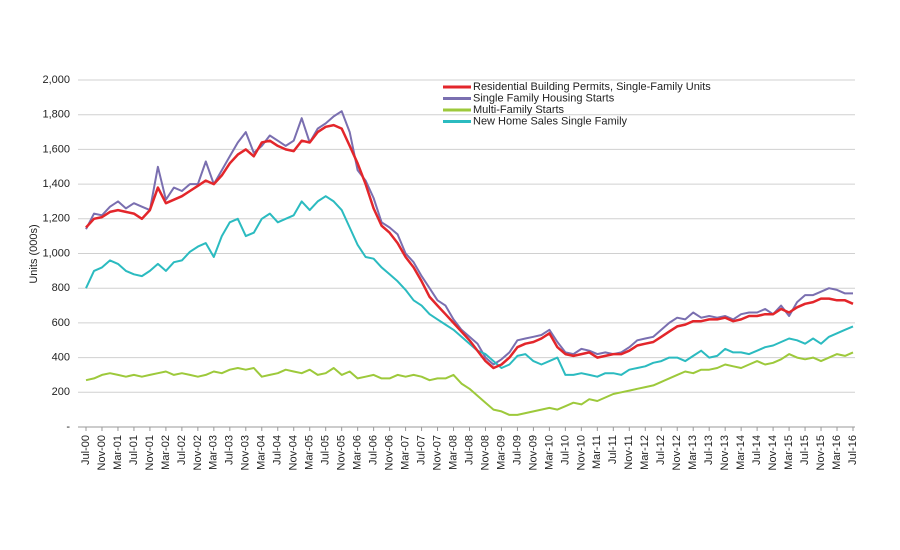  What do you see at coordinates (86, 450) in the screenshot?
I see `x-tick-label: Jul-00` at bounding box center [86, 450].